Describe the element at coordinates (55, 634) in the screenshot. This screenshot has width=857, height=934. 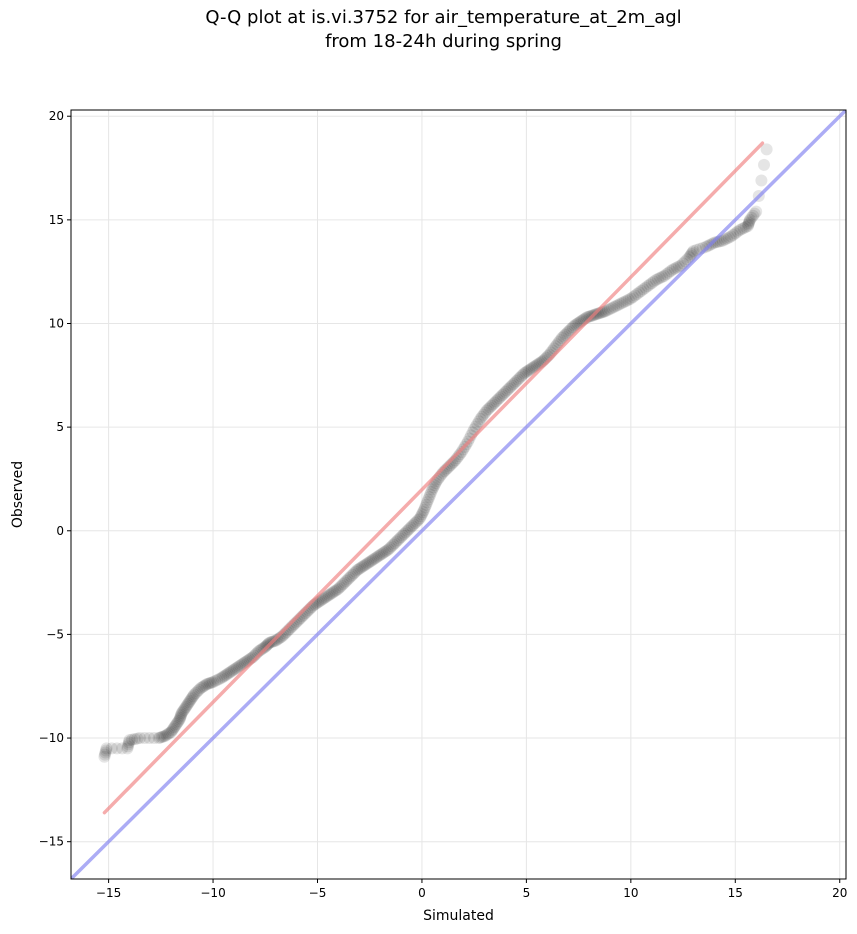
I see `y-tick-label: −5` at that location.